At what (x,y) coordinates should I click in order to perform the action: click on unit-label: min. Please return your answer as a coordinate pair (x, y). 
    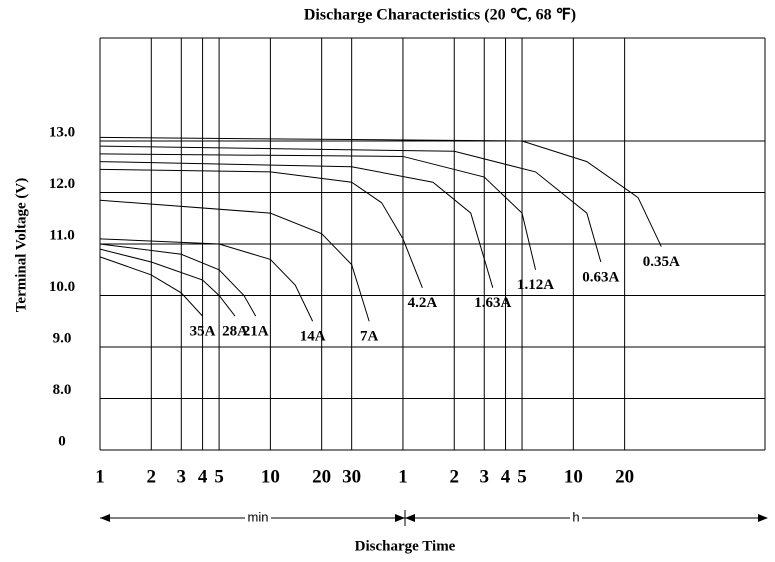
    Looking at the image, I should click on (258, 516).